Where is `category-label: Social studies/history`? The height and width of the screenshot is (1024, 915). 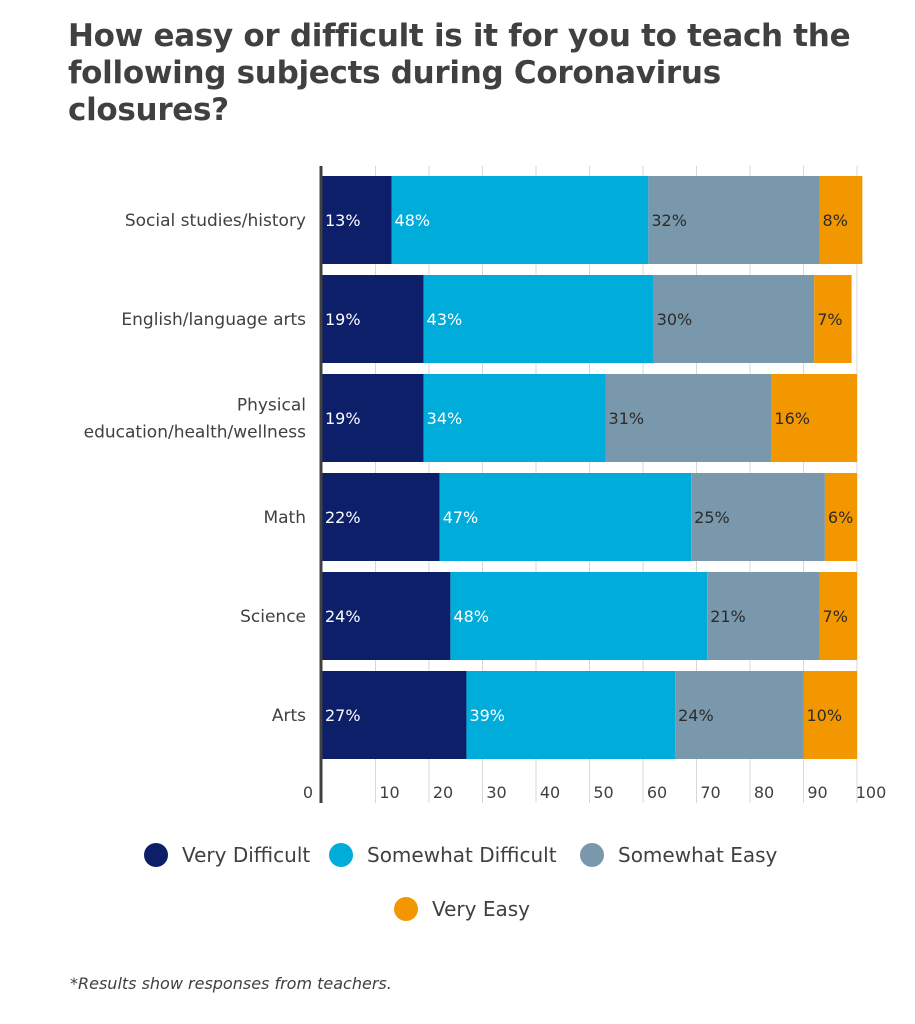 category-label: Social studies/history is located at coordinates (215, 221).